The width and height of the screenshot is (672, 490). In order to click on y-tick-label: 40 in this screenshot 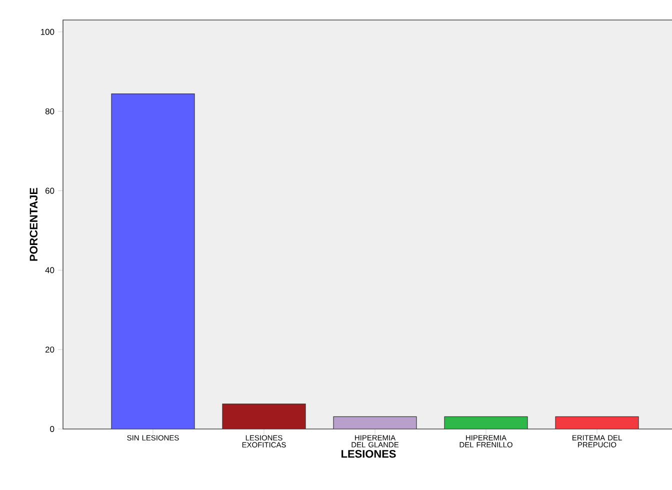, I will do `click(49, 270)`.